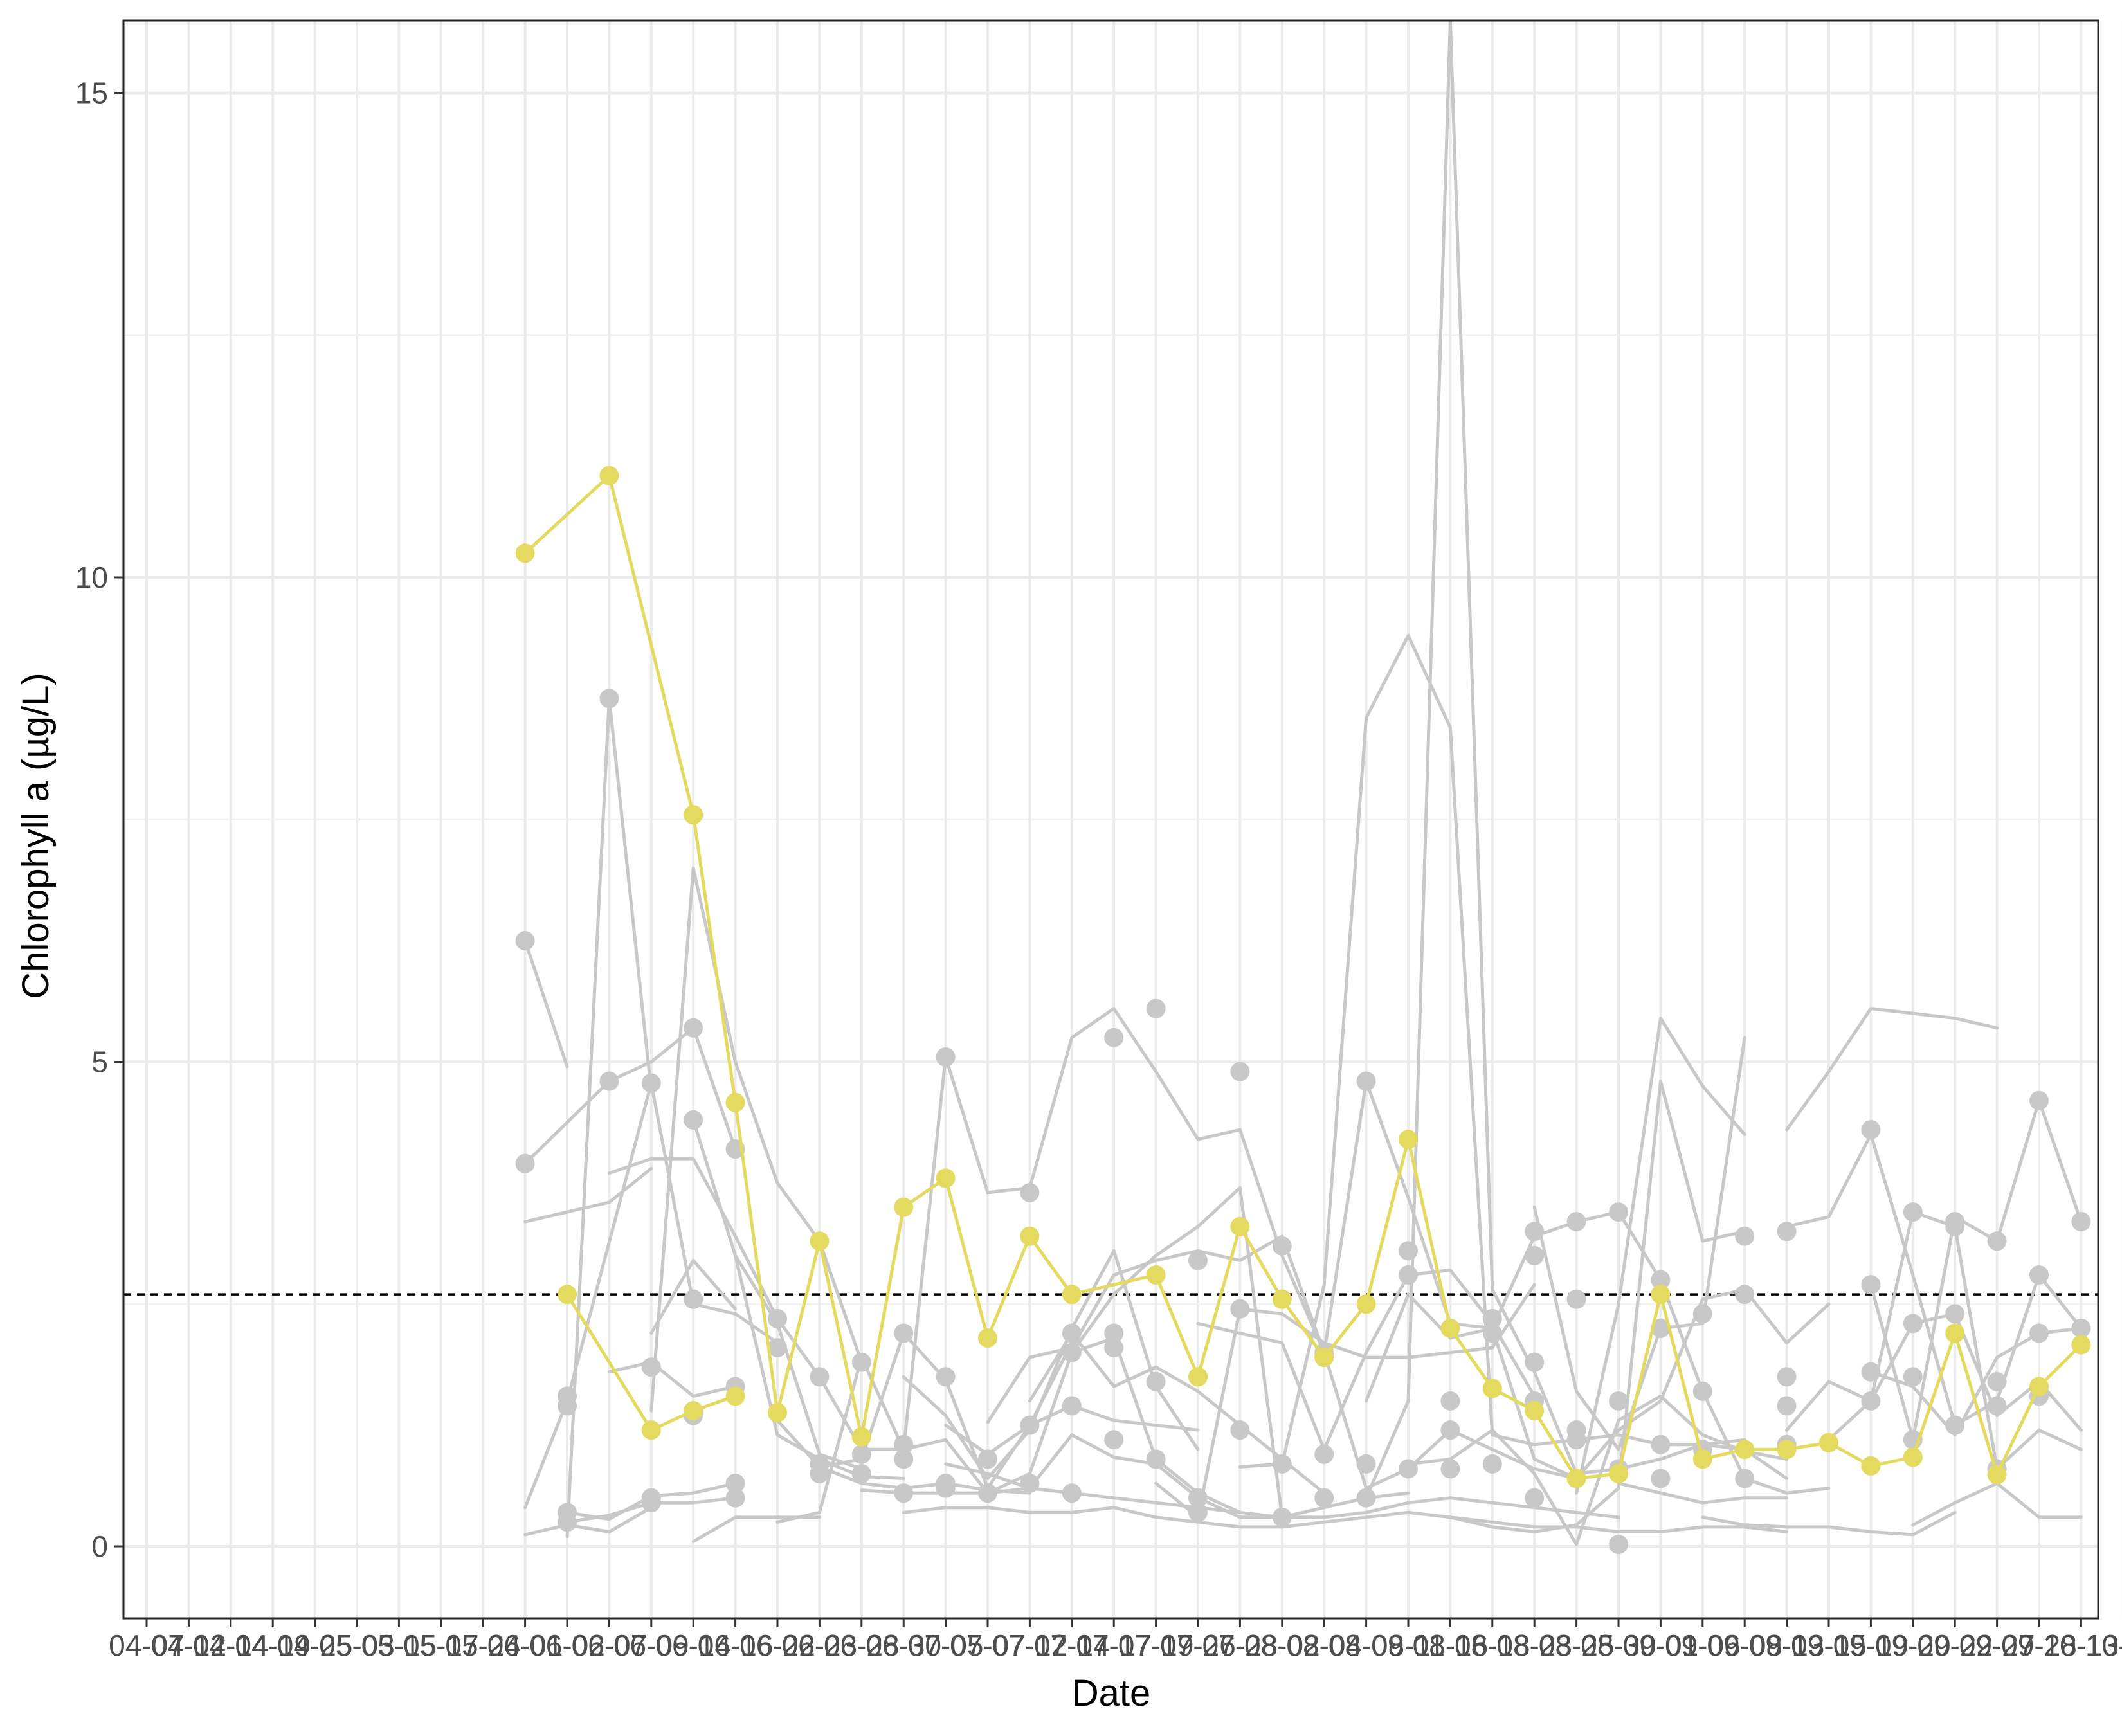 The height and width of the screenshot is (1736, 2122). What do you see at coordinates (36, 836) in the screenshot?
I see `y-axis-title: Chlorophyll a (µg/L)` at bounding box center [36, 836].